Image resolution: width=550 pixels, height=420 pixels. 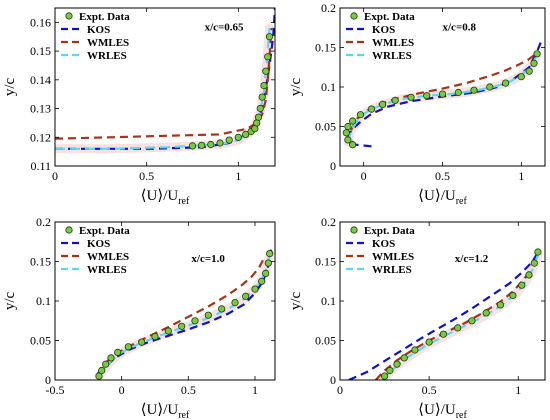 What do you see at coordinates (40, 109) in the screenshot?
I see `y-tick-label: 0.13` at bounding box center [40, 109].